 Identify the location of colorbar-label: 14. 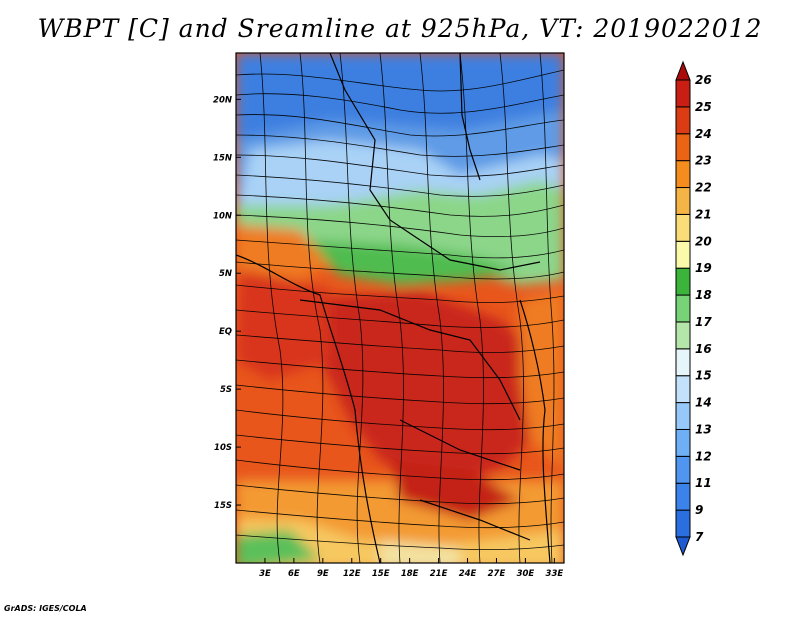
(703, 403).